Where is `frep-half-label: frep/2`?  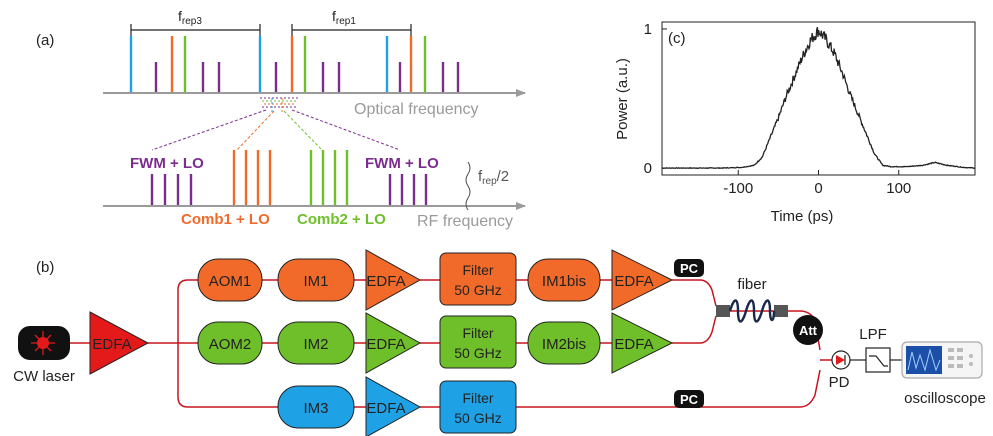
frep-half-label: frep/2 is located at coordinates (493, 177).